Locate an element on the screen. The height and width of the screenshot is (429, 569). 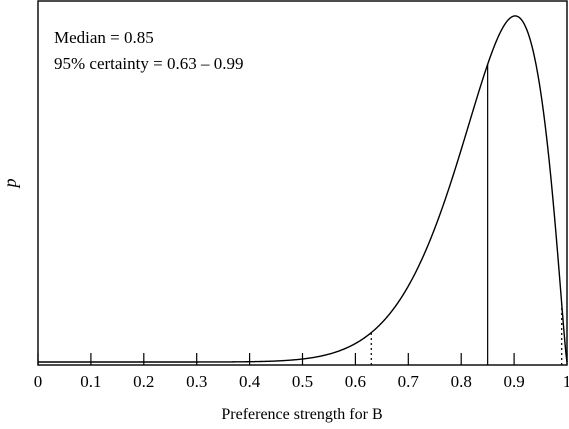
x-tick-label: 1 is located at coordinates (566, 381).